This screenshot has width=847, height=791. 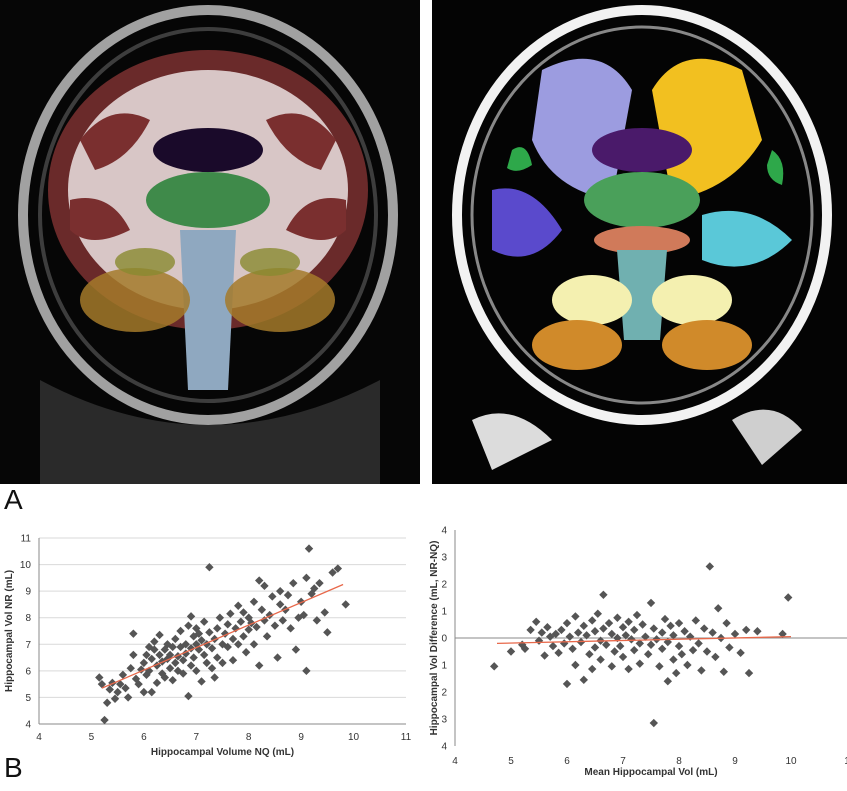 What do you see at coordinates (13, 499) in the screenshot?
I see `panel-a-label: A` at bounding box center [13, 499].